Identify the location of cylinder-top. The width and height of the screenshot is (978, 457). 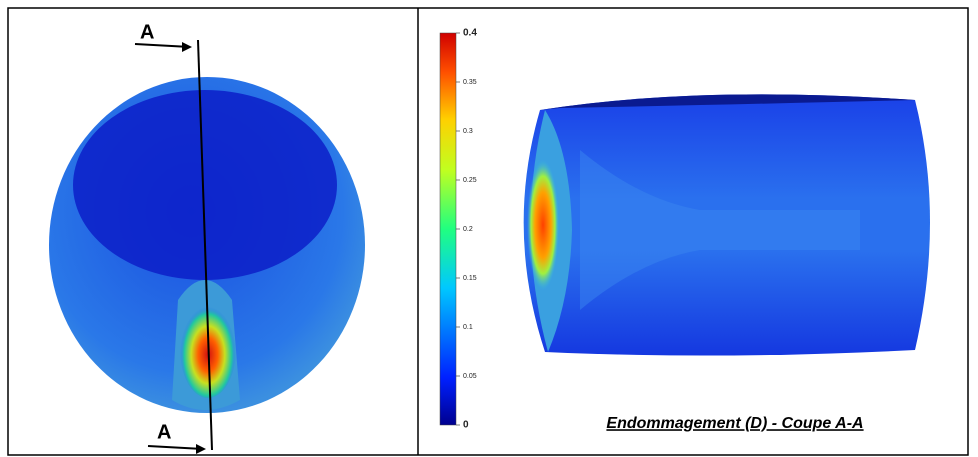
(727, 102).